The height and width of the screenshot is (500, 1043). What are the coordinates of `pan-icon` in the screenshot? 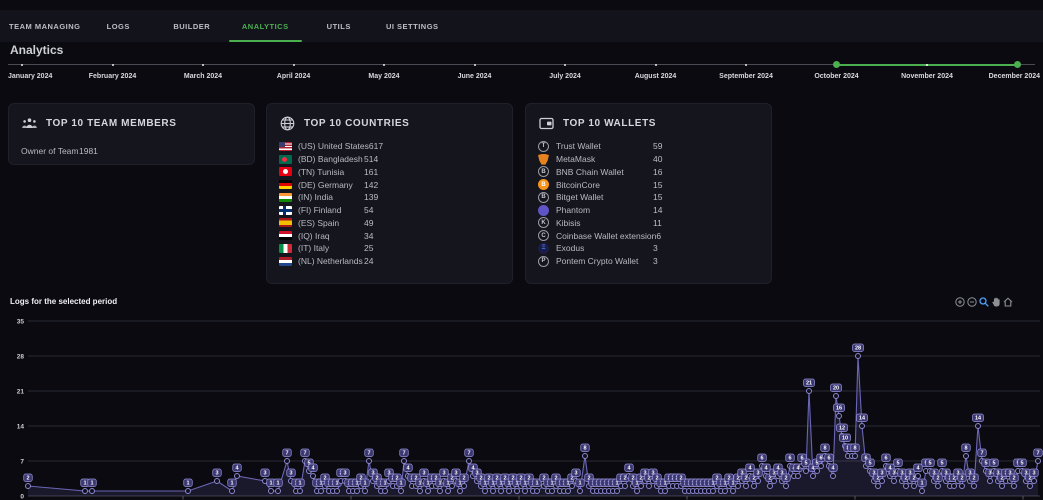 It's located at (996, 302).